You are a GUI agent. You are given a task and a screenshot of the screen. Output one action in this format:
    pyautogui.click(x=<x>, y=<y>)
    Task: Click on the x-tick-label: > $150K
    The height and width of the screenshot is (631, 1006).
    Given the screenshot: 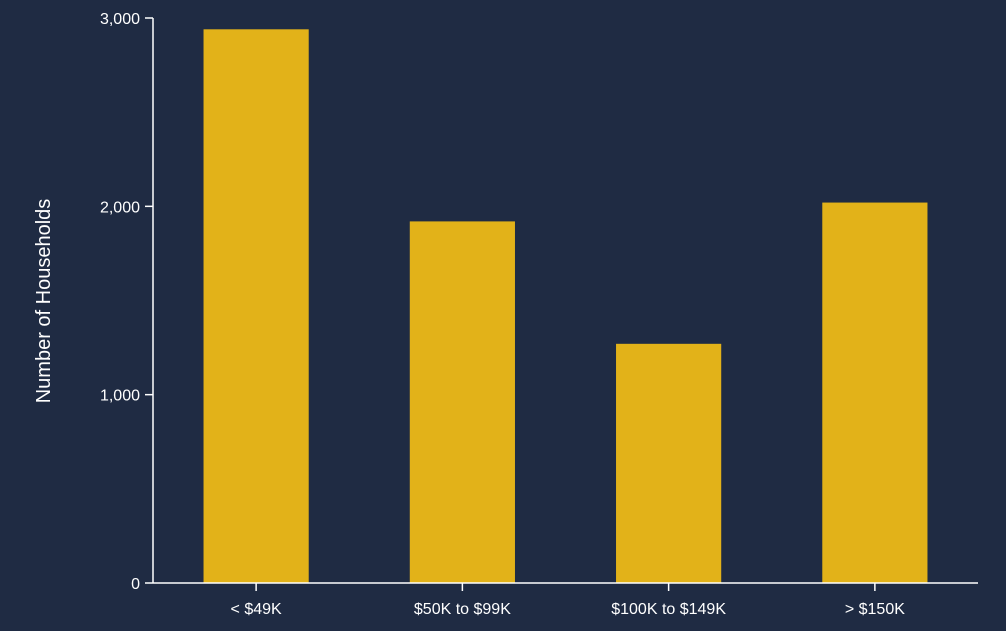 What is the action you would take?
    pyautogui.click(x=875, y=609)
    